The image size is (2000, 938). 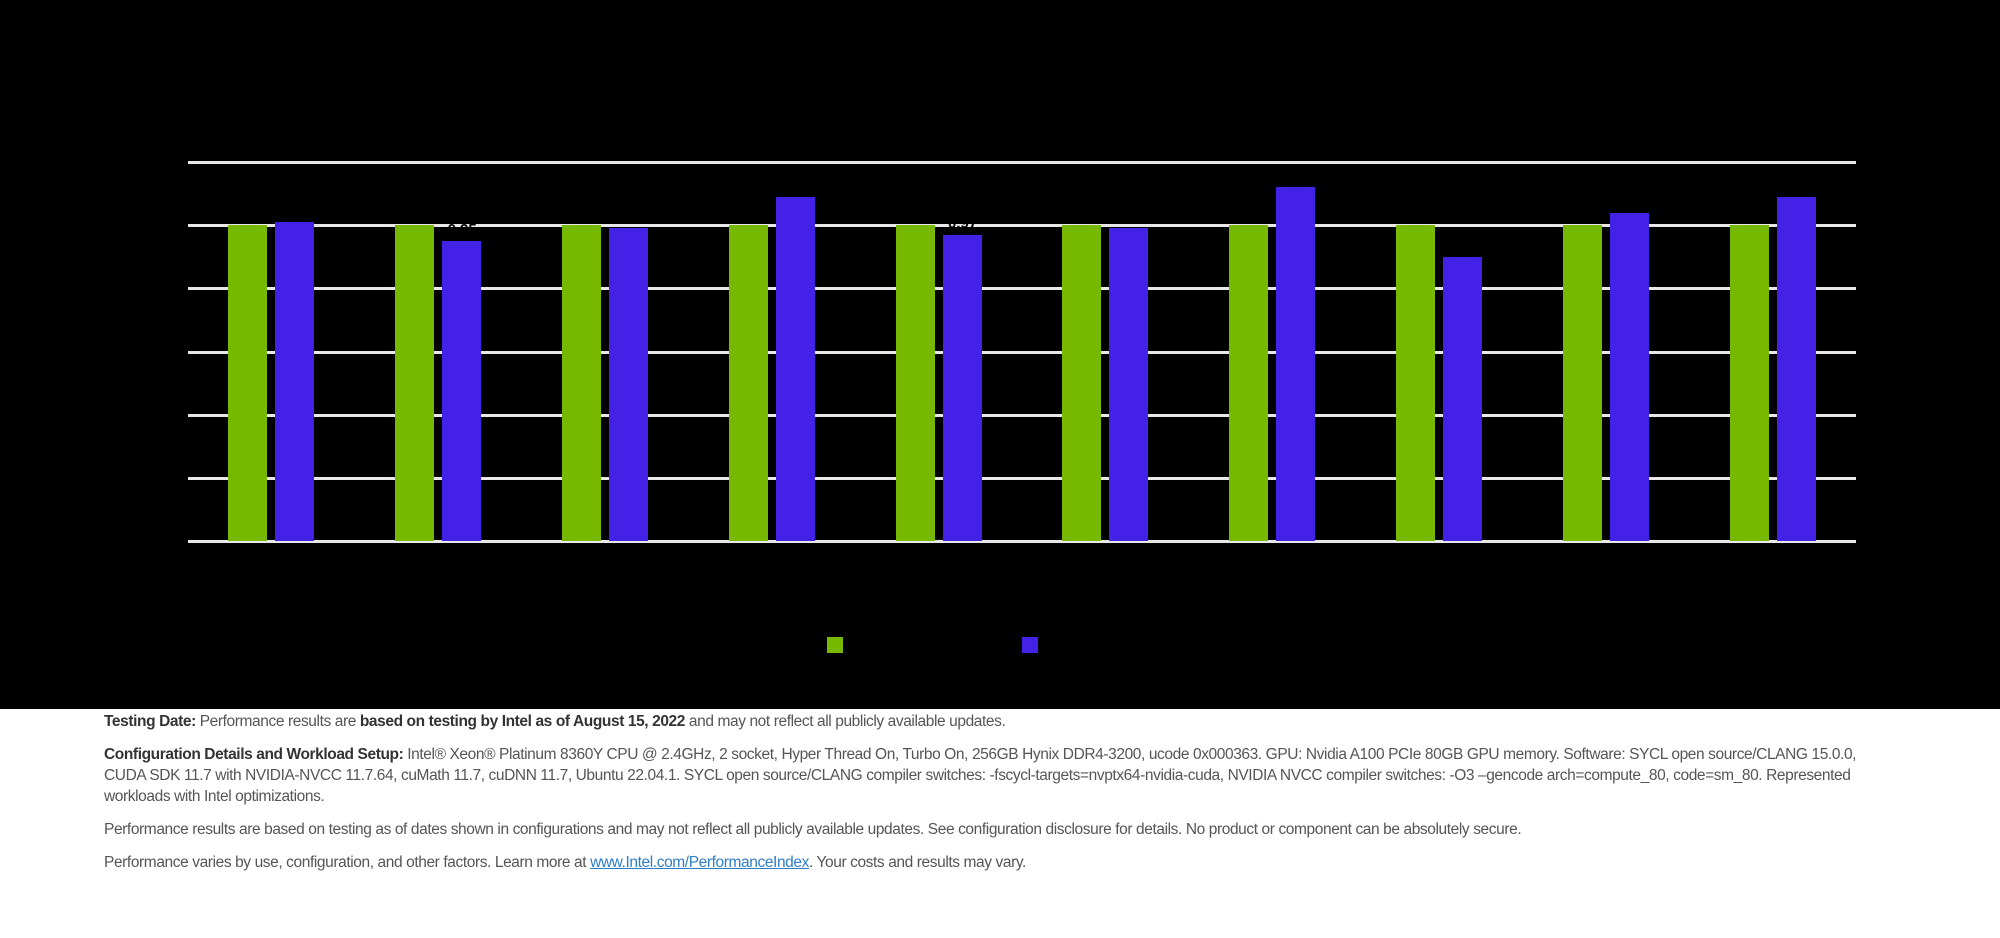 What do you see at coordinates (962, 223) in the screenshot?
I see `bar-value-label: 0.97` at bounding box center [962, 223].